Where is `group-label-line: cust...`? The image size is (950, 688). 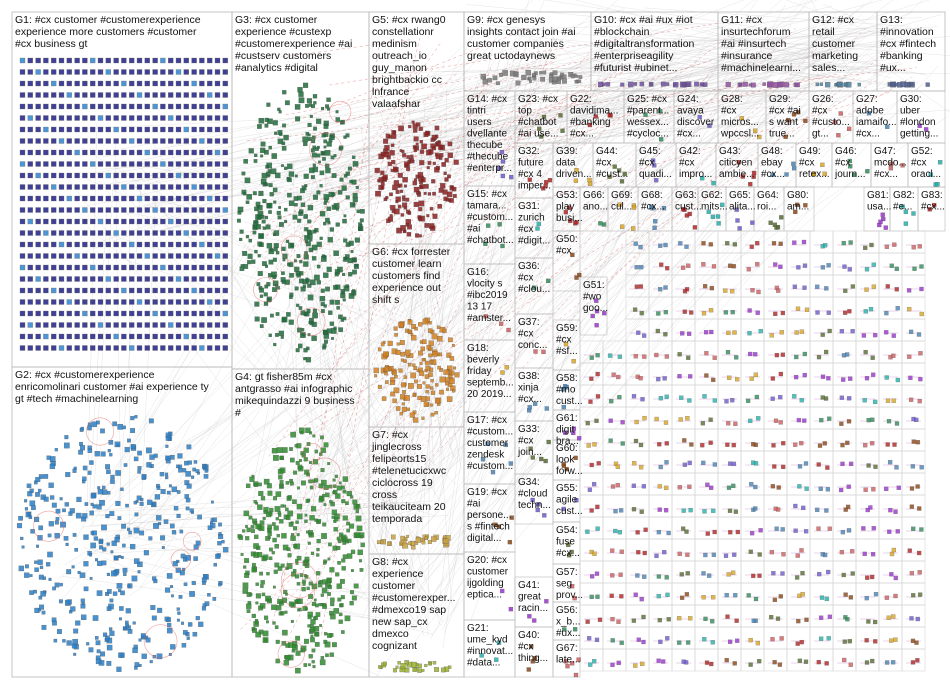 group-label-line: cust... is located at coordinates (688, 207).